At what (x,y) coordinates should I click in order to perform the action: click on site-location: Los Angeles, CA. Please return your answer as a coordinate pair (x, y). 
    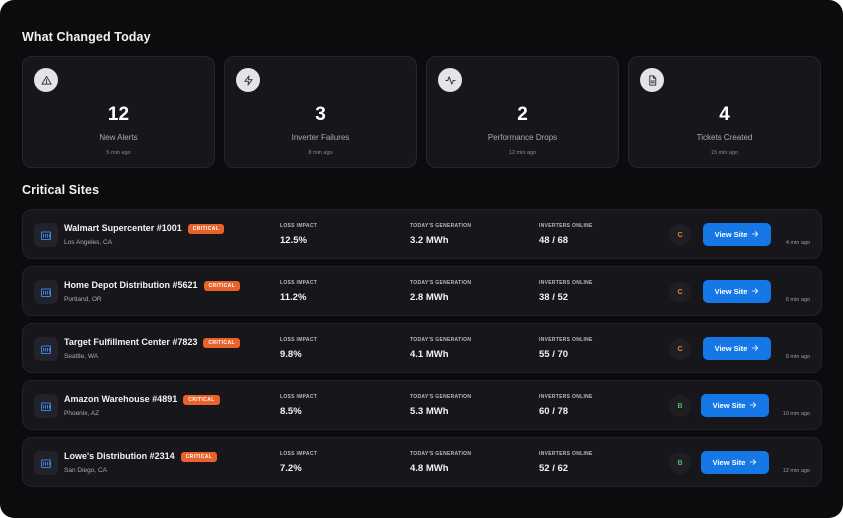
    Looking at the image, I should click on (88, 242).